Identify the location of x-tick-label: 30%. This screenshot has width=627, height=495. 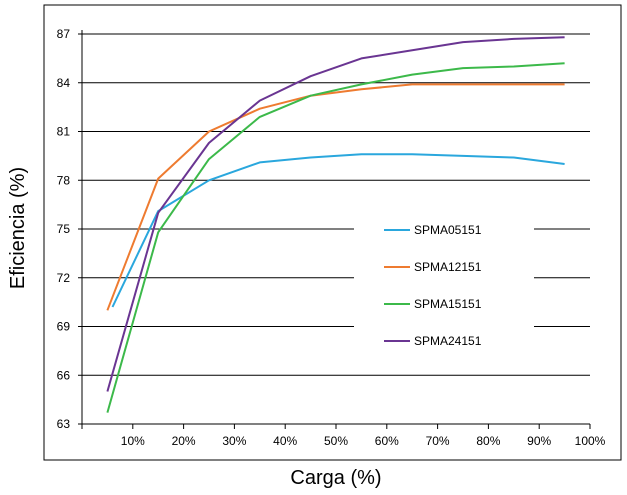
(234, 441).